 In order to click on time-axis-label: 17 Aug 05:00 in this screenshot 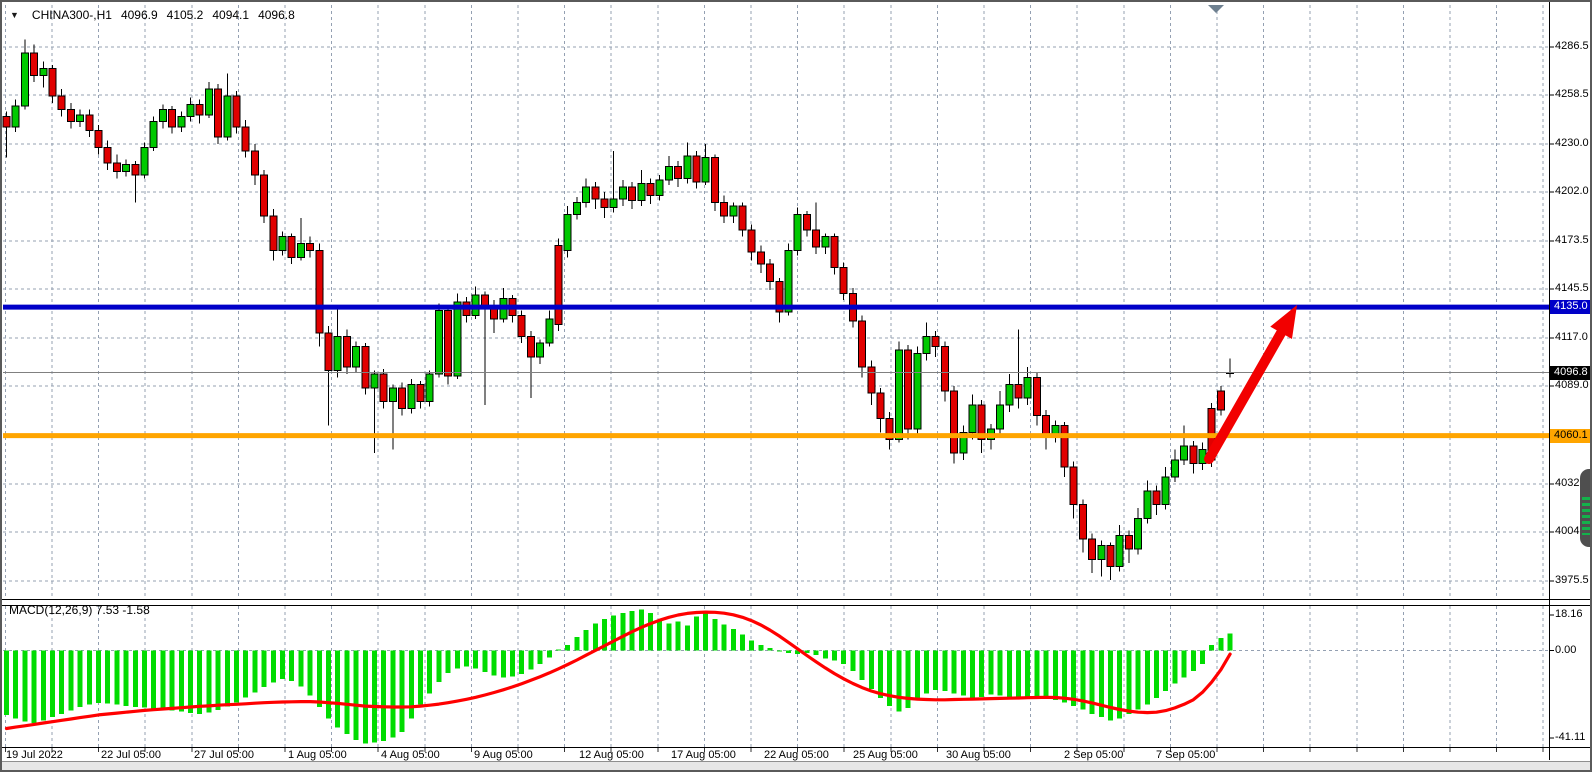, I will do `click(703, 755)`.